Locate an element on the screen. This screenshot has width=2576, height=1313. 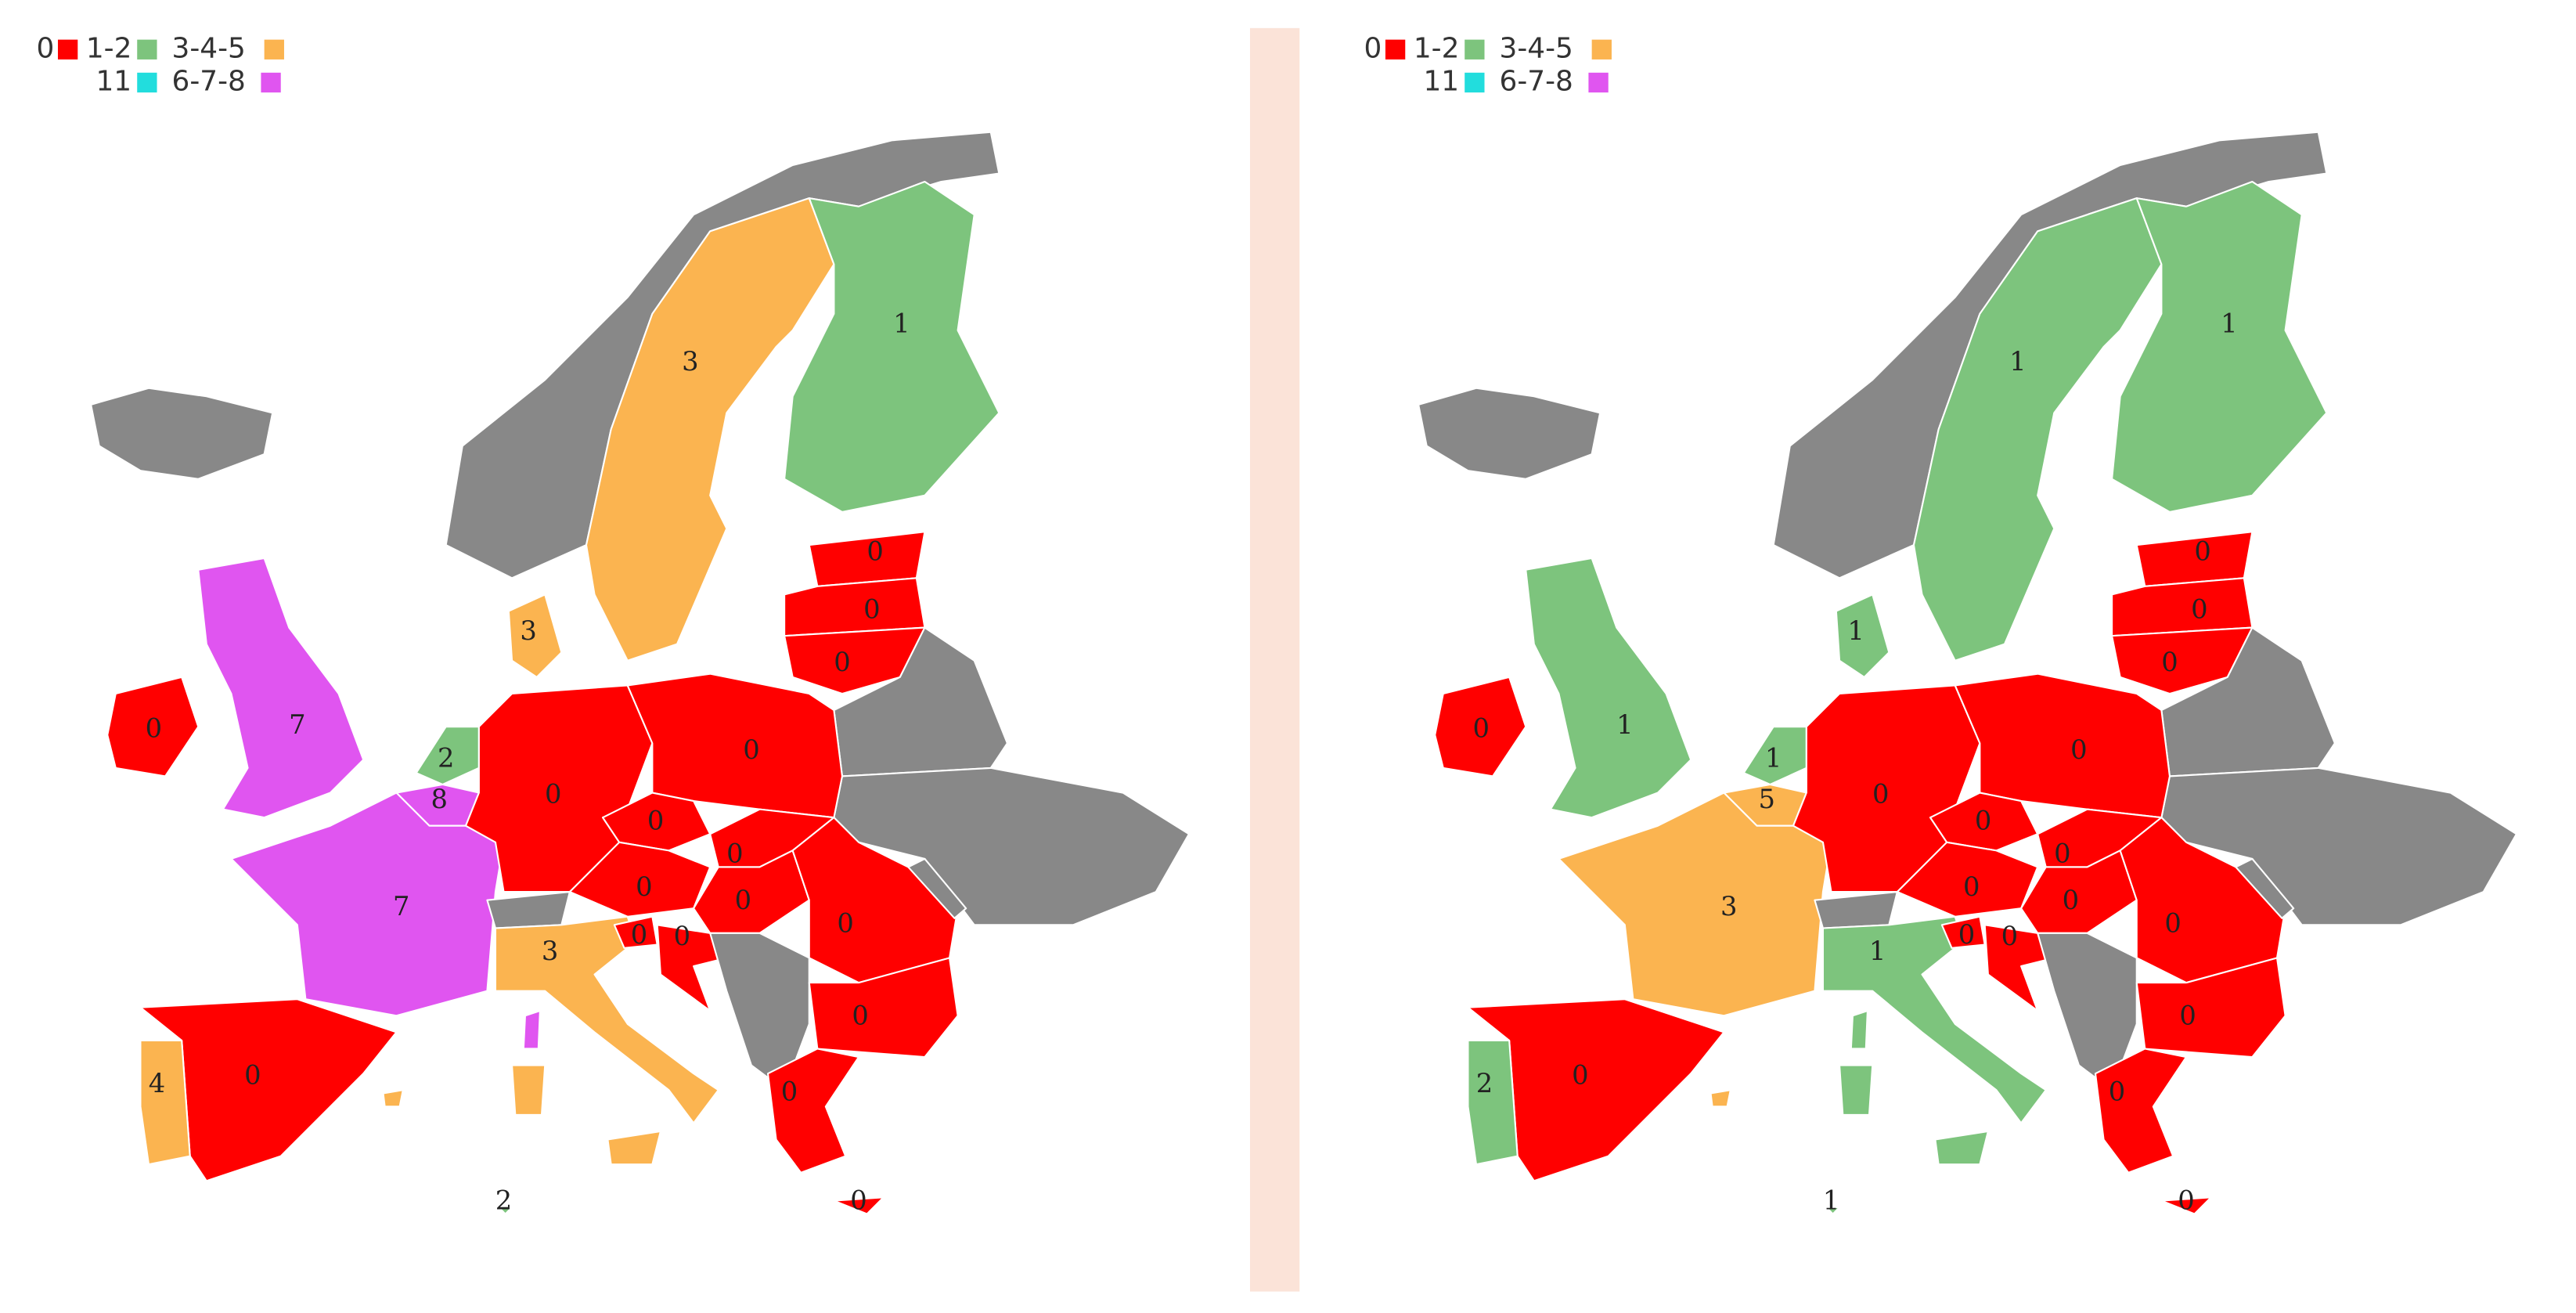
divider is located at coordinates (1274, 659).